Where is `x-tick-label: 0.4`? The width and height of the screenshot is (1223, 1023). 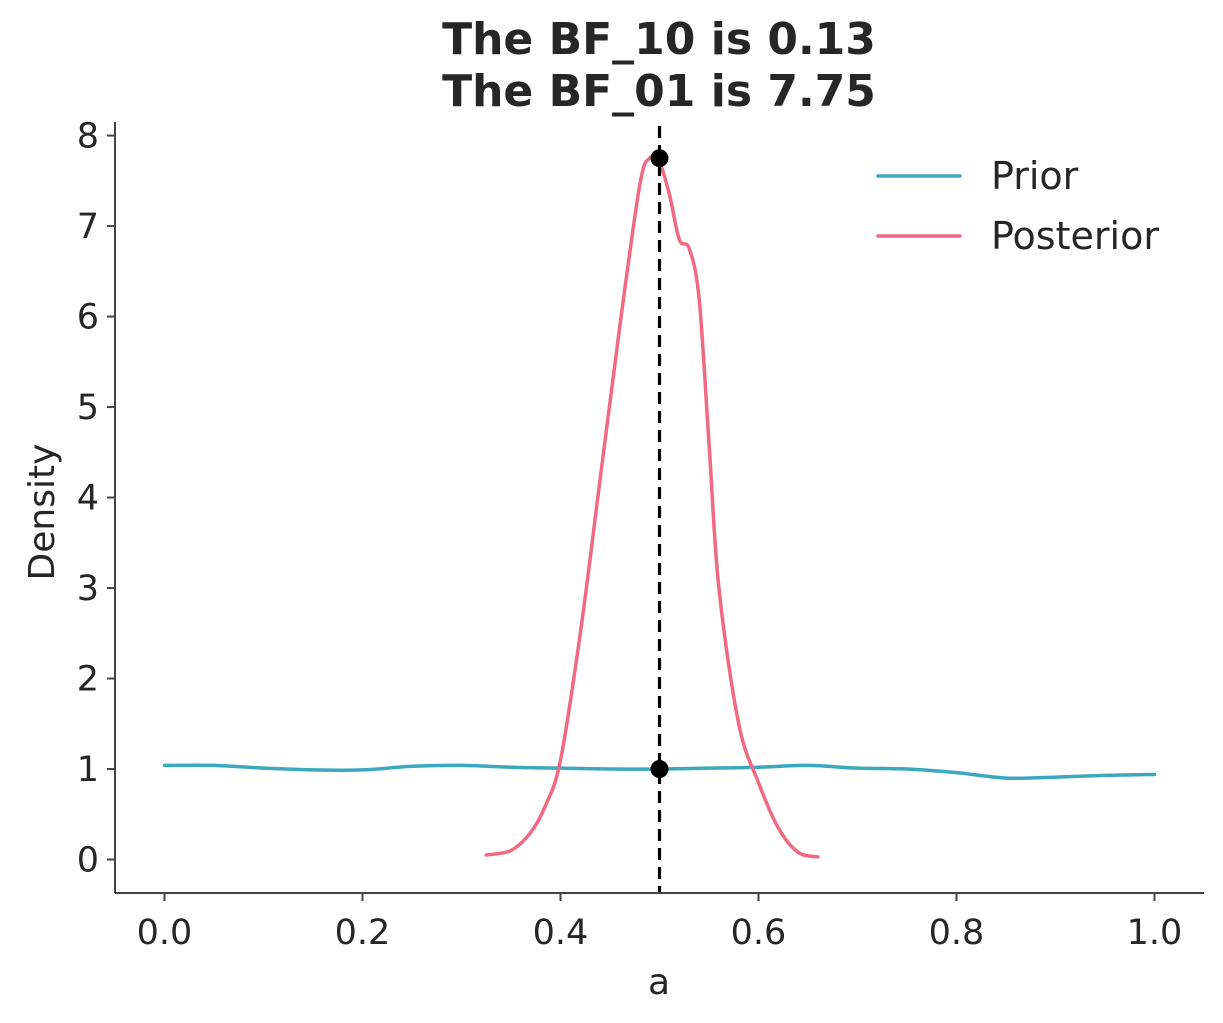
x-tick-label: 0.4 is located at coordinates (561, 933).